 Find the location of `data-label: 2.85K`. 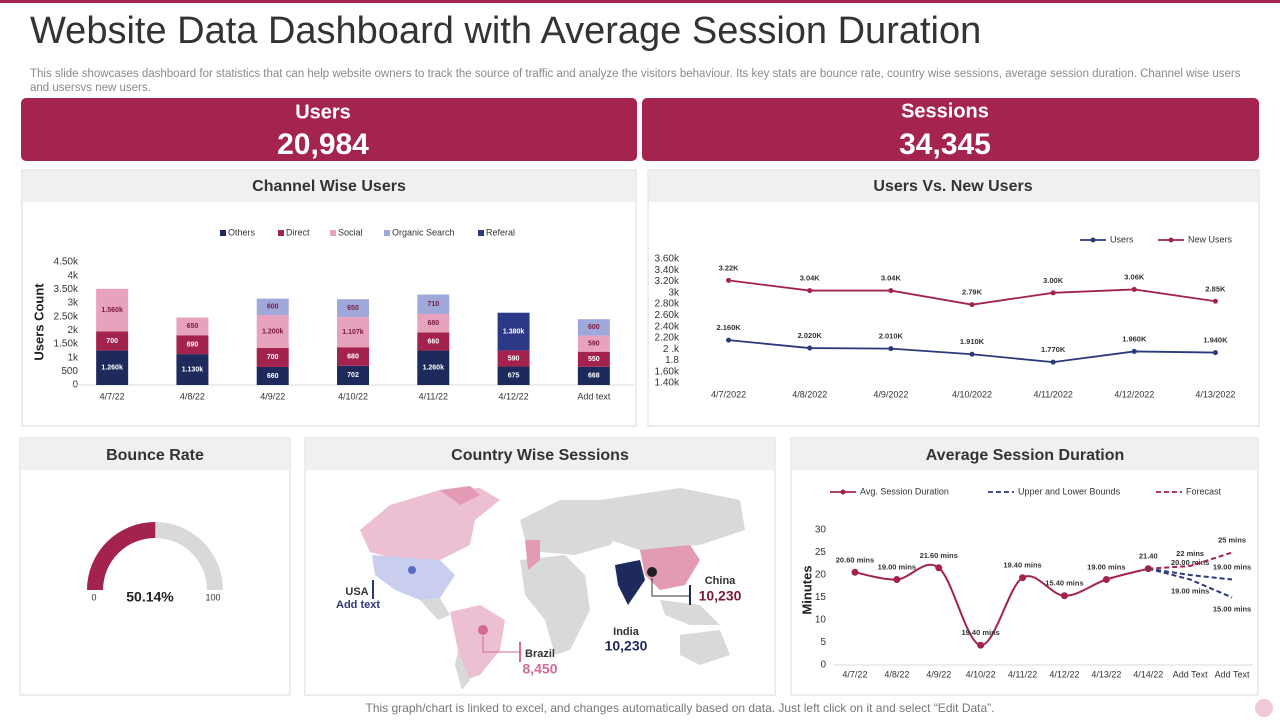

data-label: 2.85K is located at coordinates (1215, 288).